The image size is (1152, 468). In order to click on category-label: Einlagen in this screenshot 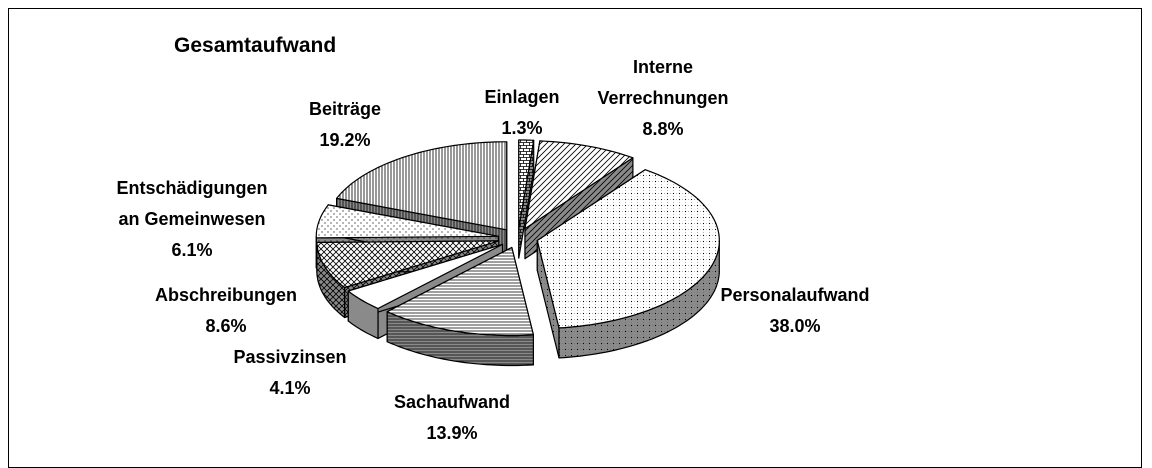, I will do `click(522, 97)`.